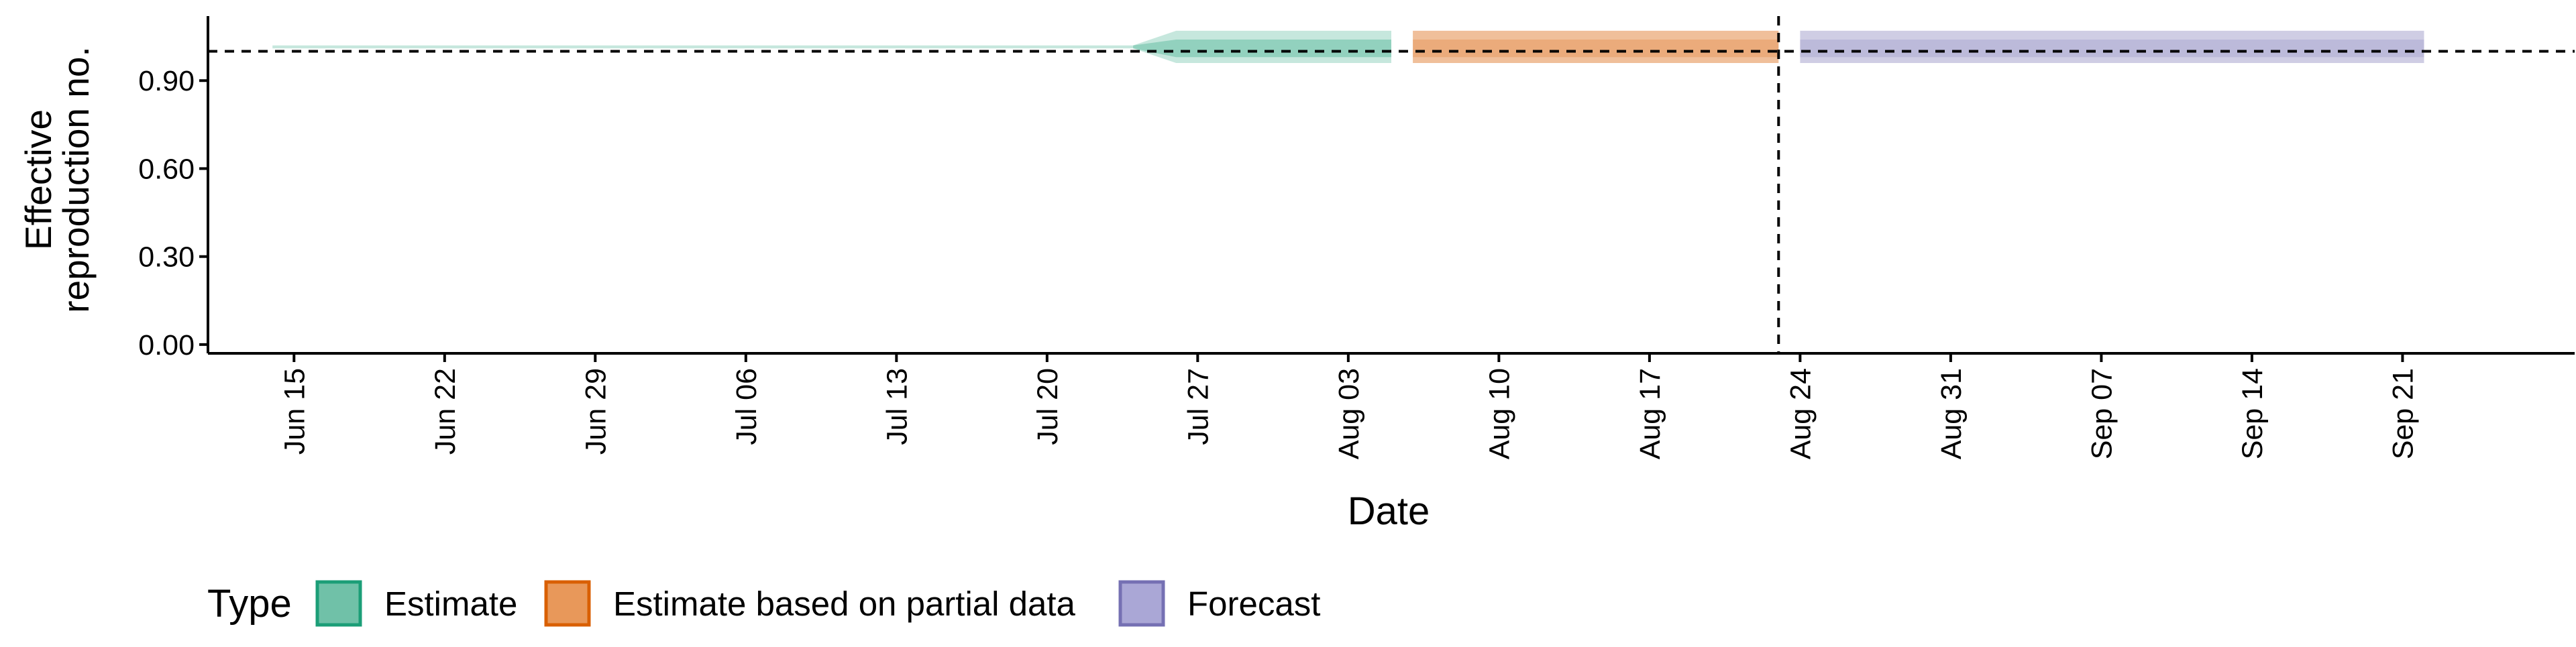 This screenshot has width=2576, height=647. I want to click on x-tick-label: Jul 20, so click(1048, 407).